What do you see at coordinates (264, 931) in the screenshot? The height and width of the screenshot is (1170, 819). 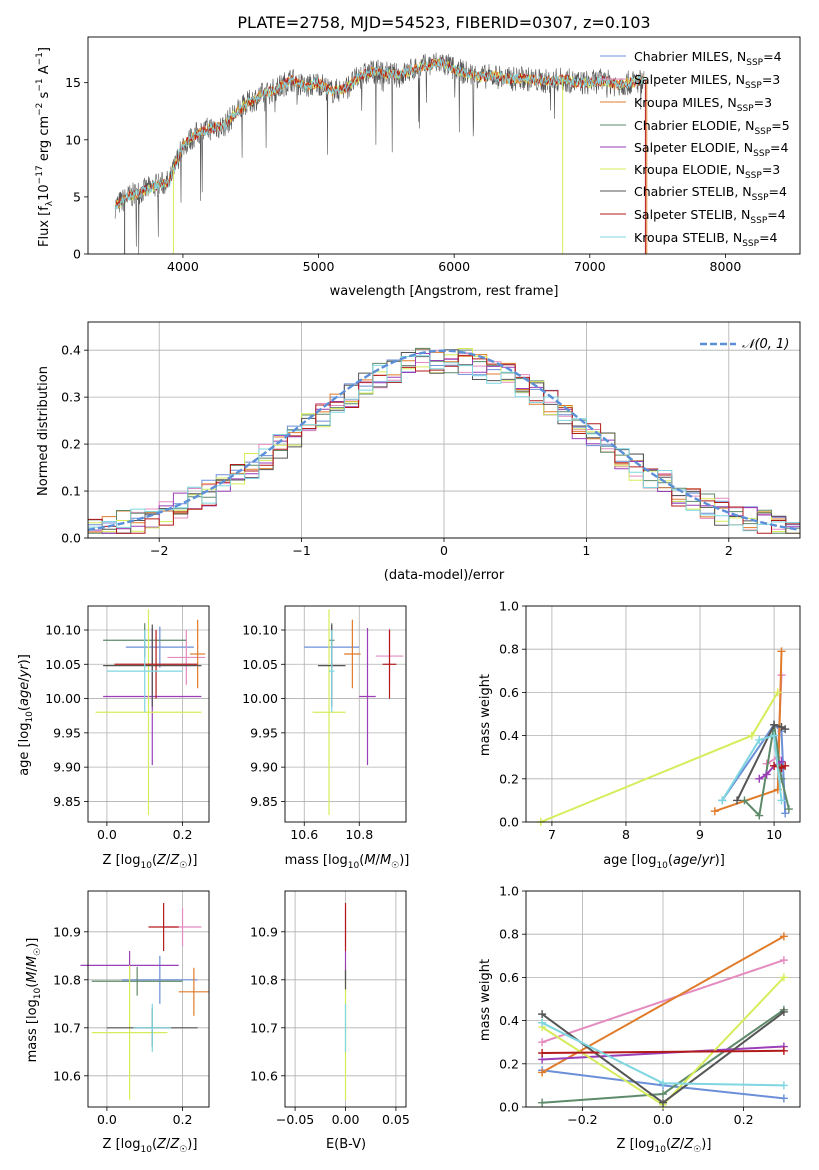 I see `y-tick-label: 10.9` at bounding box center [264, 931].